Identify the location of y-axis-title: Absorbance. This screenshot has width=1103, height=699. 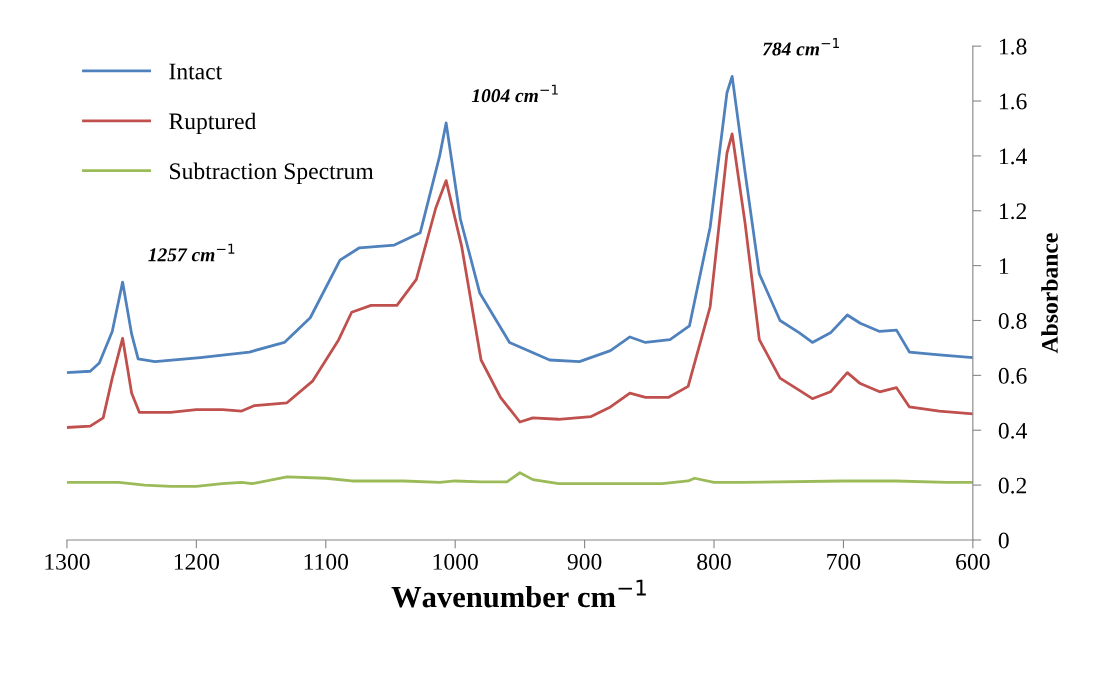
(1049, 293).